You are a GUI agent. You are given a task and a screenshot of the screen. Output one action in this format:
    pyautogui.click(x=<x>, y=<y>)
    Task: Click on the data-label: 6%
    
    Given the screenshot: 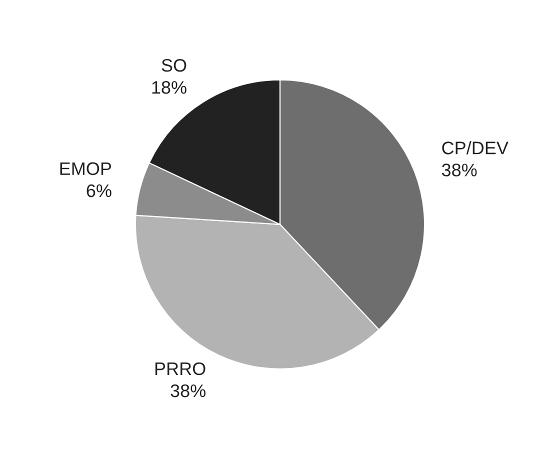 What is the action you would take?
    pyautogui.click(x=99, y=191)
    